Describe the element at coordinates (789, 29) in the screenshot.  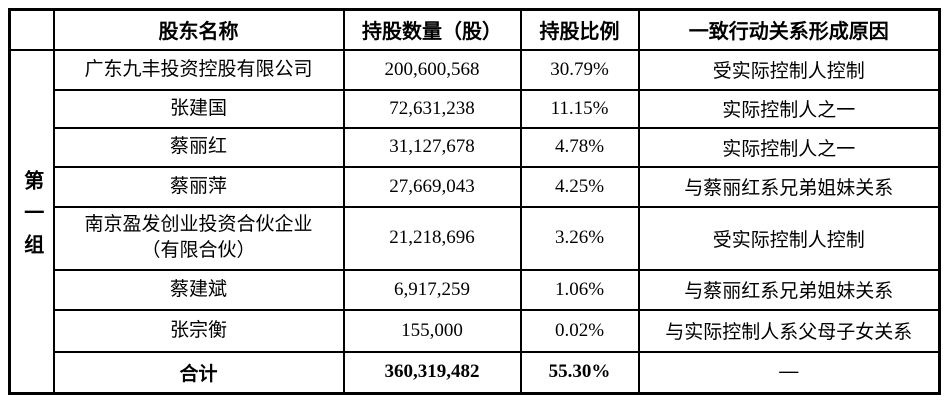
I see `header-concert-reason: 一致行动关系形成原因` at that location.